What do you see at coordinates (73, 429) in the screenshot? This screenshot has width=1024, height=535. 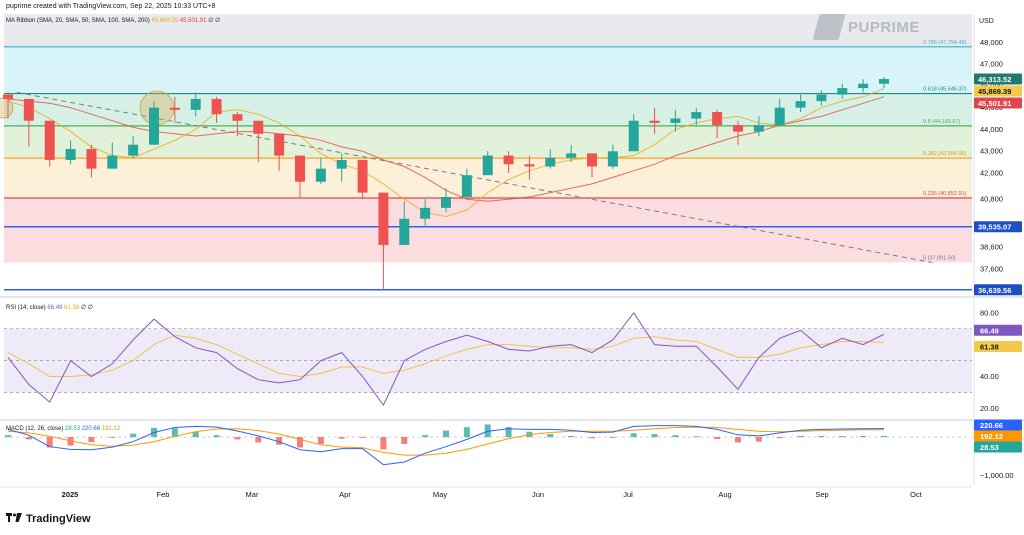 I see `macd-legend-value-1: 28.53` at bounding box center [73, 429].